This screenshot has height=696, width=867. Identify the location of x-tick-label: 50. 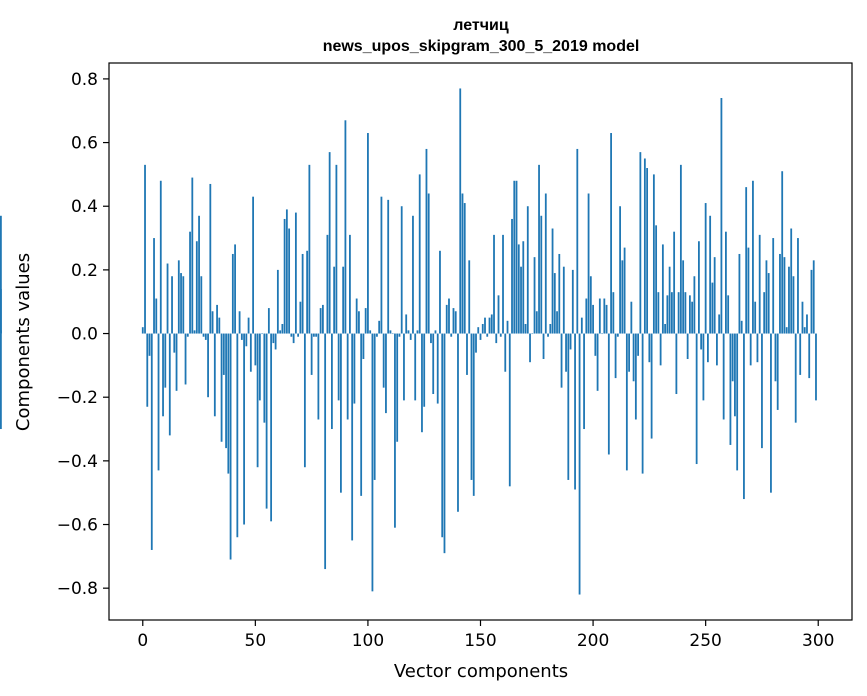
(256, 641).